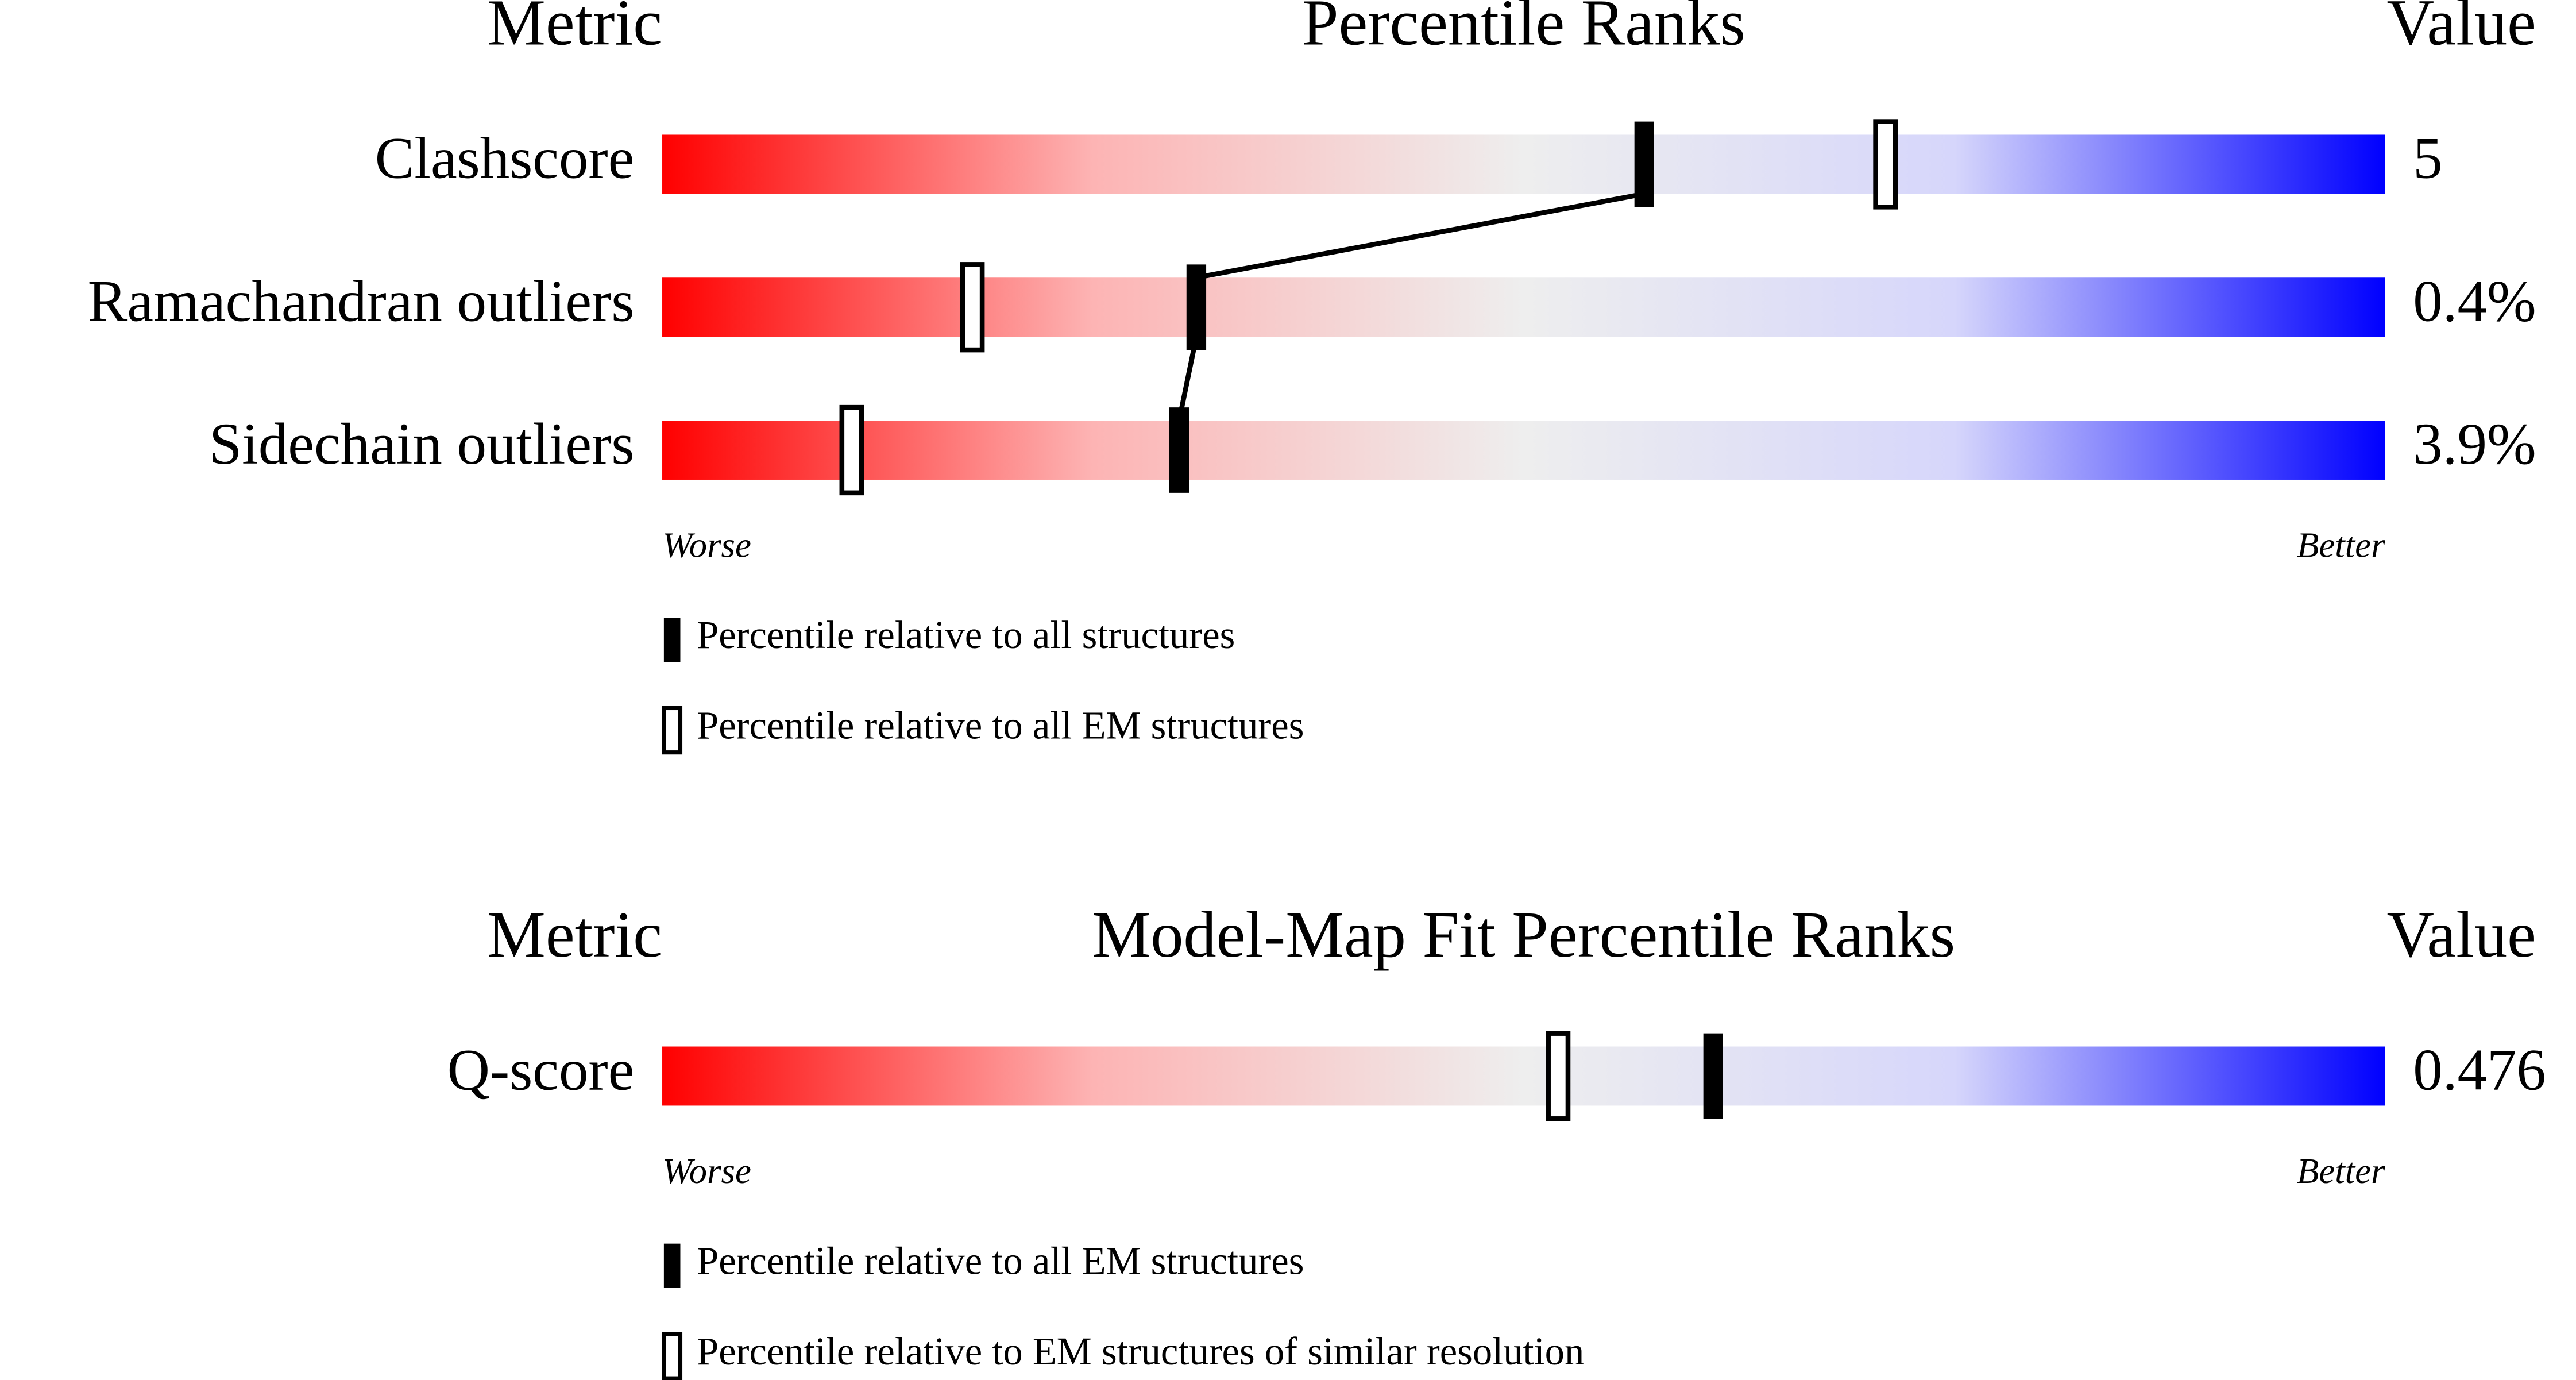  I want to click on metric-value: 5, so click(2427, 158).